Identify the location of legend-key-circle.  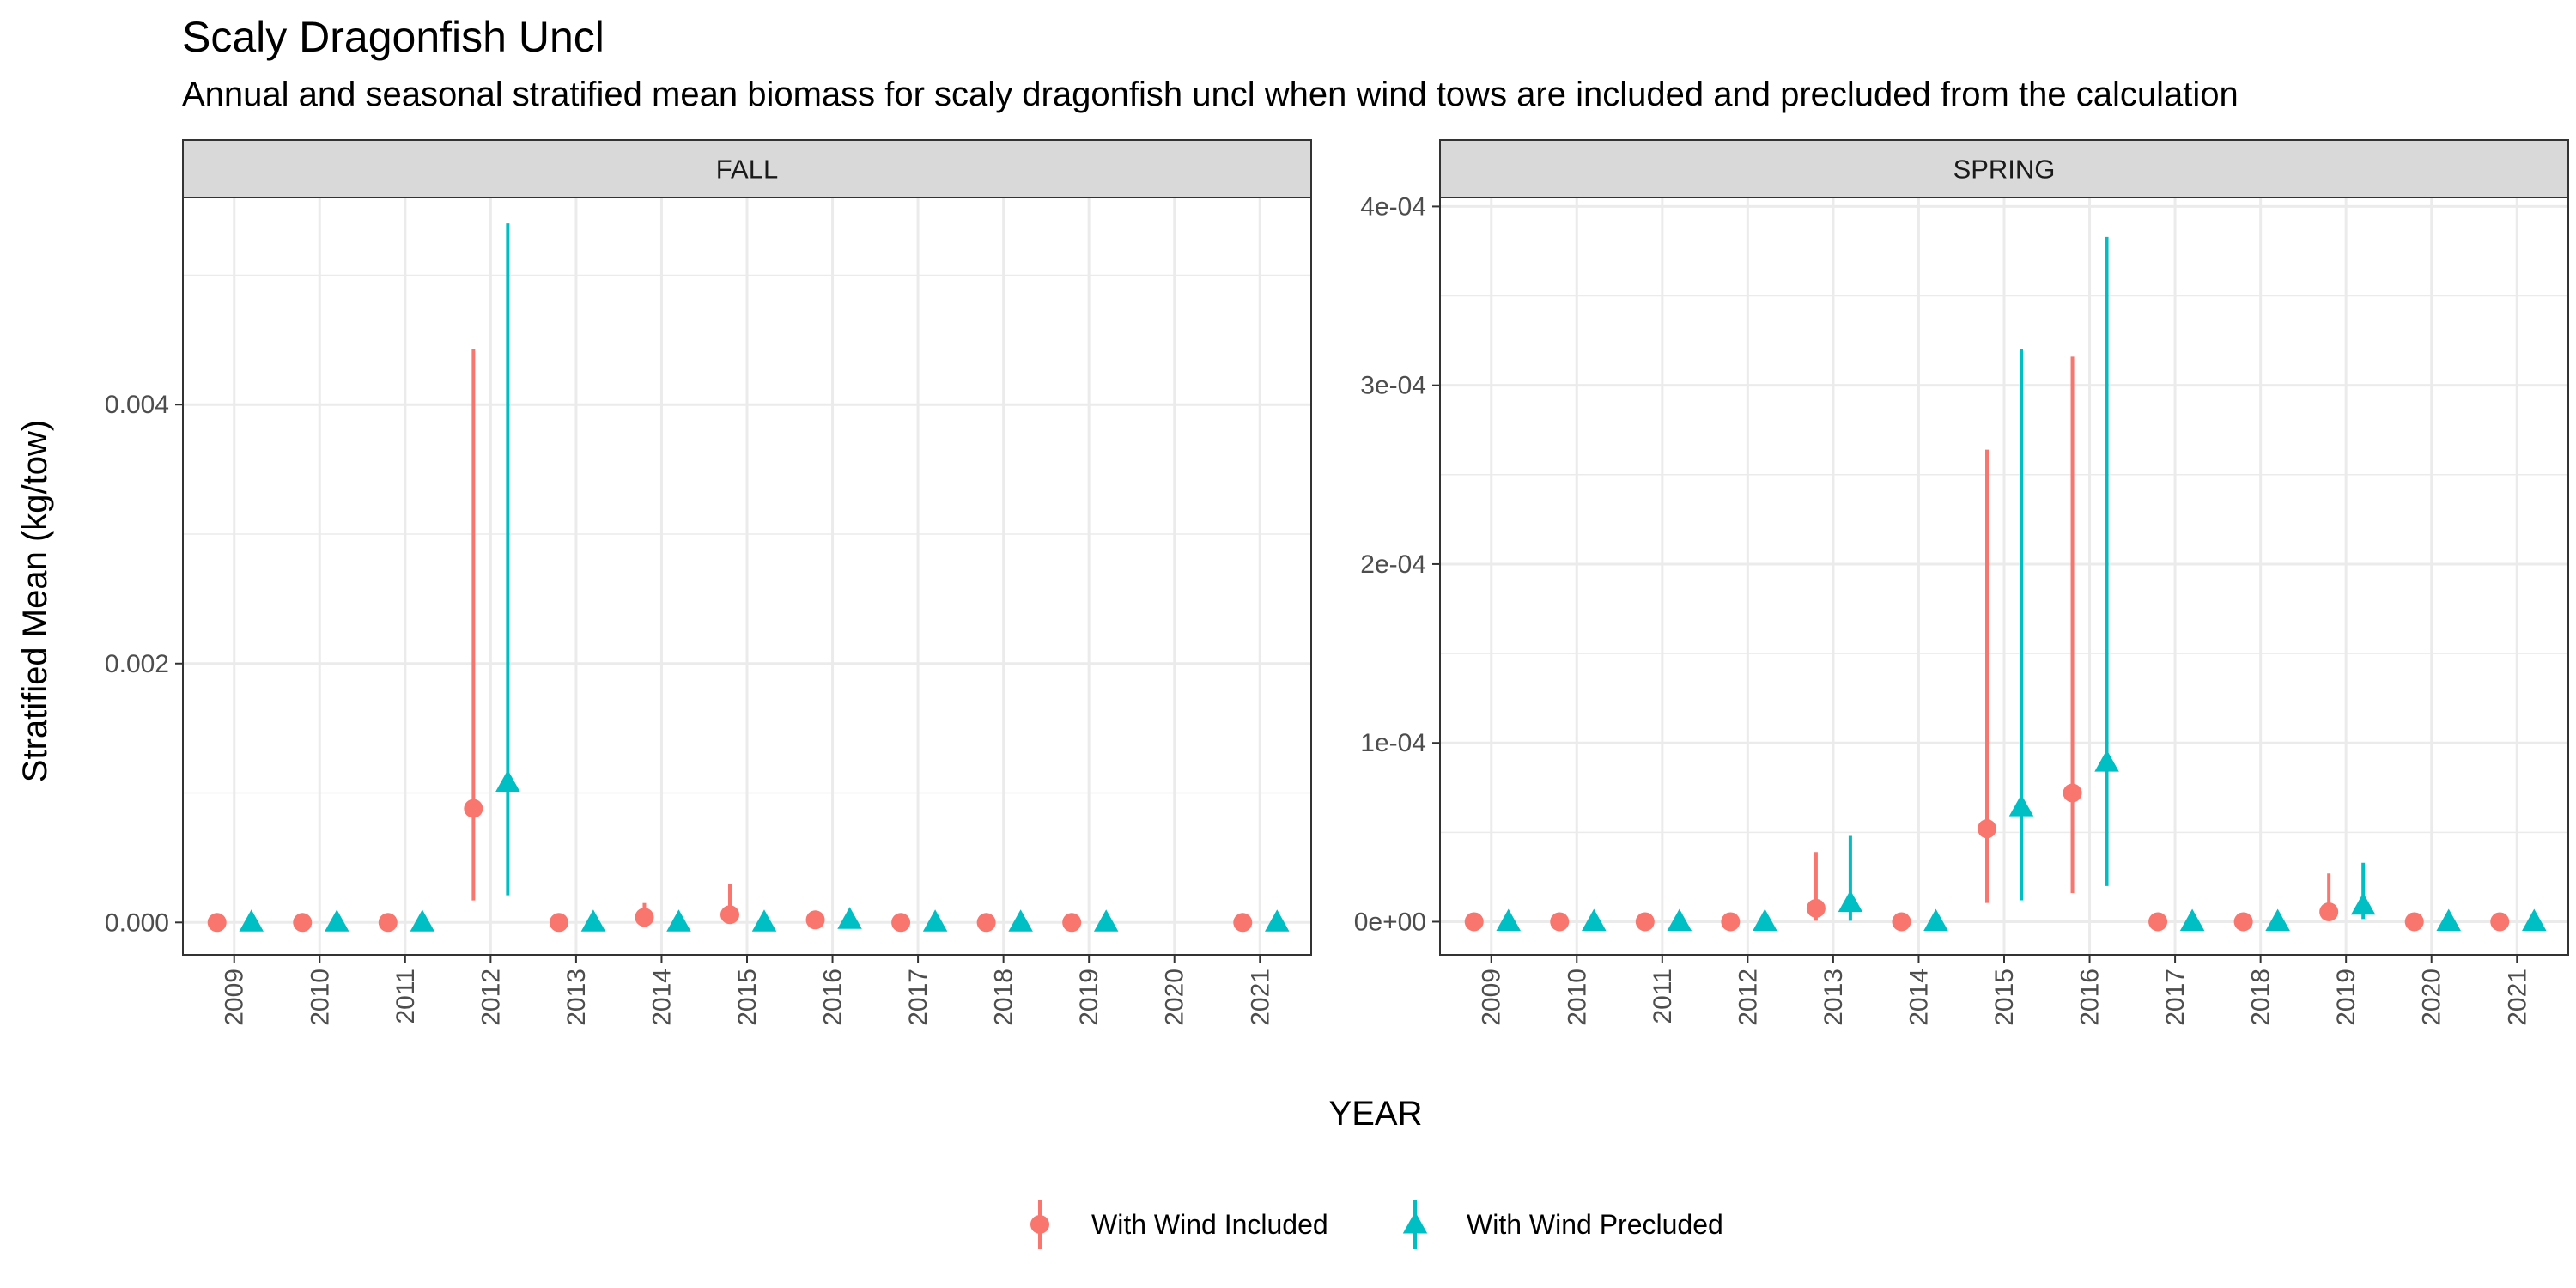
(1039, 1224).